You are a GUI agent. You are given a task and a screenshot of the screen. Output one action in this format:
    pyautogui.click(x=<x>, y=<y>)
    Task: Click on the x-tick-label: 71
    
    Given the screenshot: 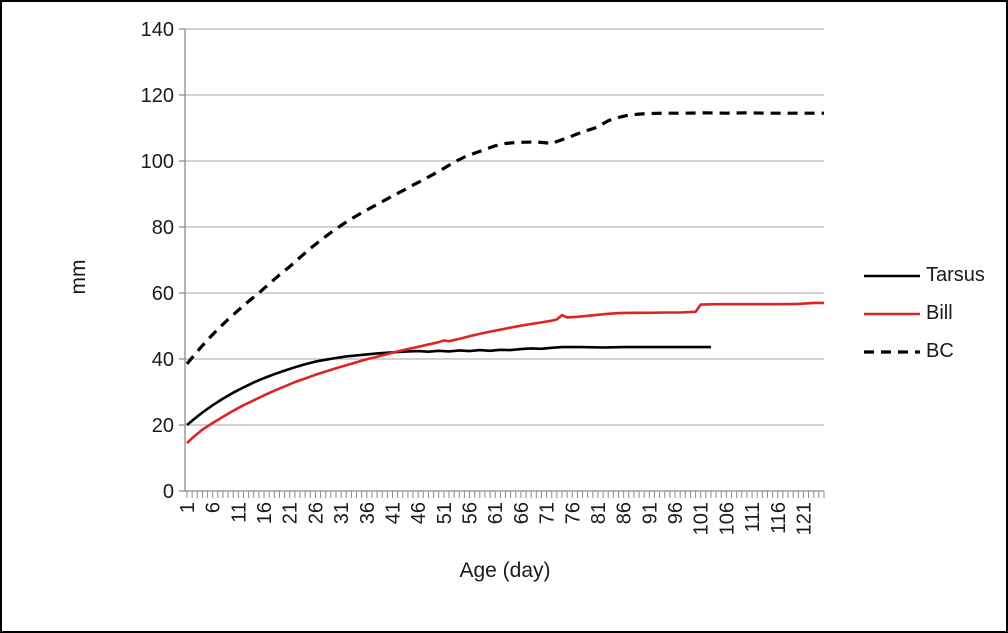 What is the action you would take?
    pyautogui.click(x=548, y=513)
    